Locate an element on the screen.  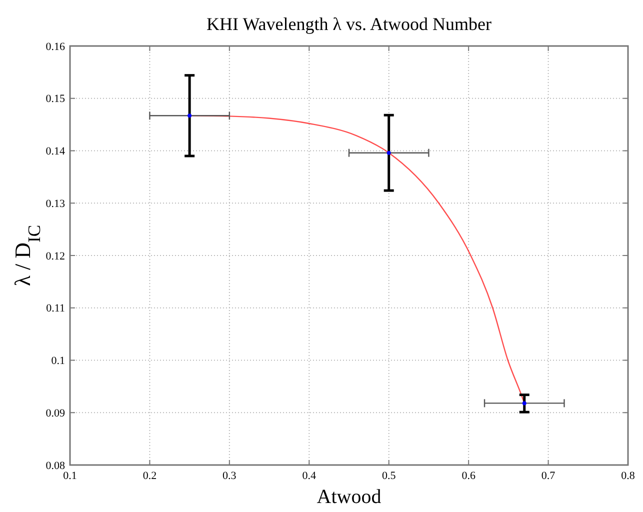
x-tick-label: 0.2 is located at coordinates (149, 476).